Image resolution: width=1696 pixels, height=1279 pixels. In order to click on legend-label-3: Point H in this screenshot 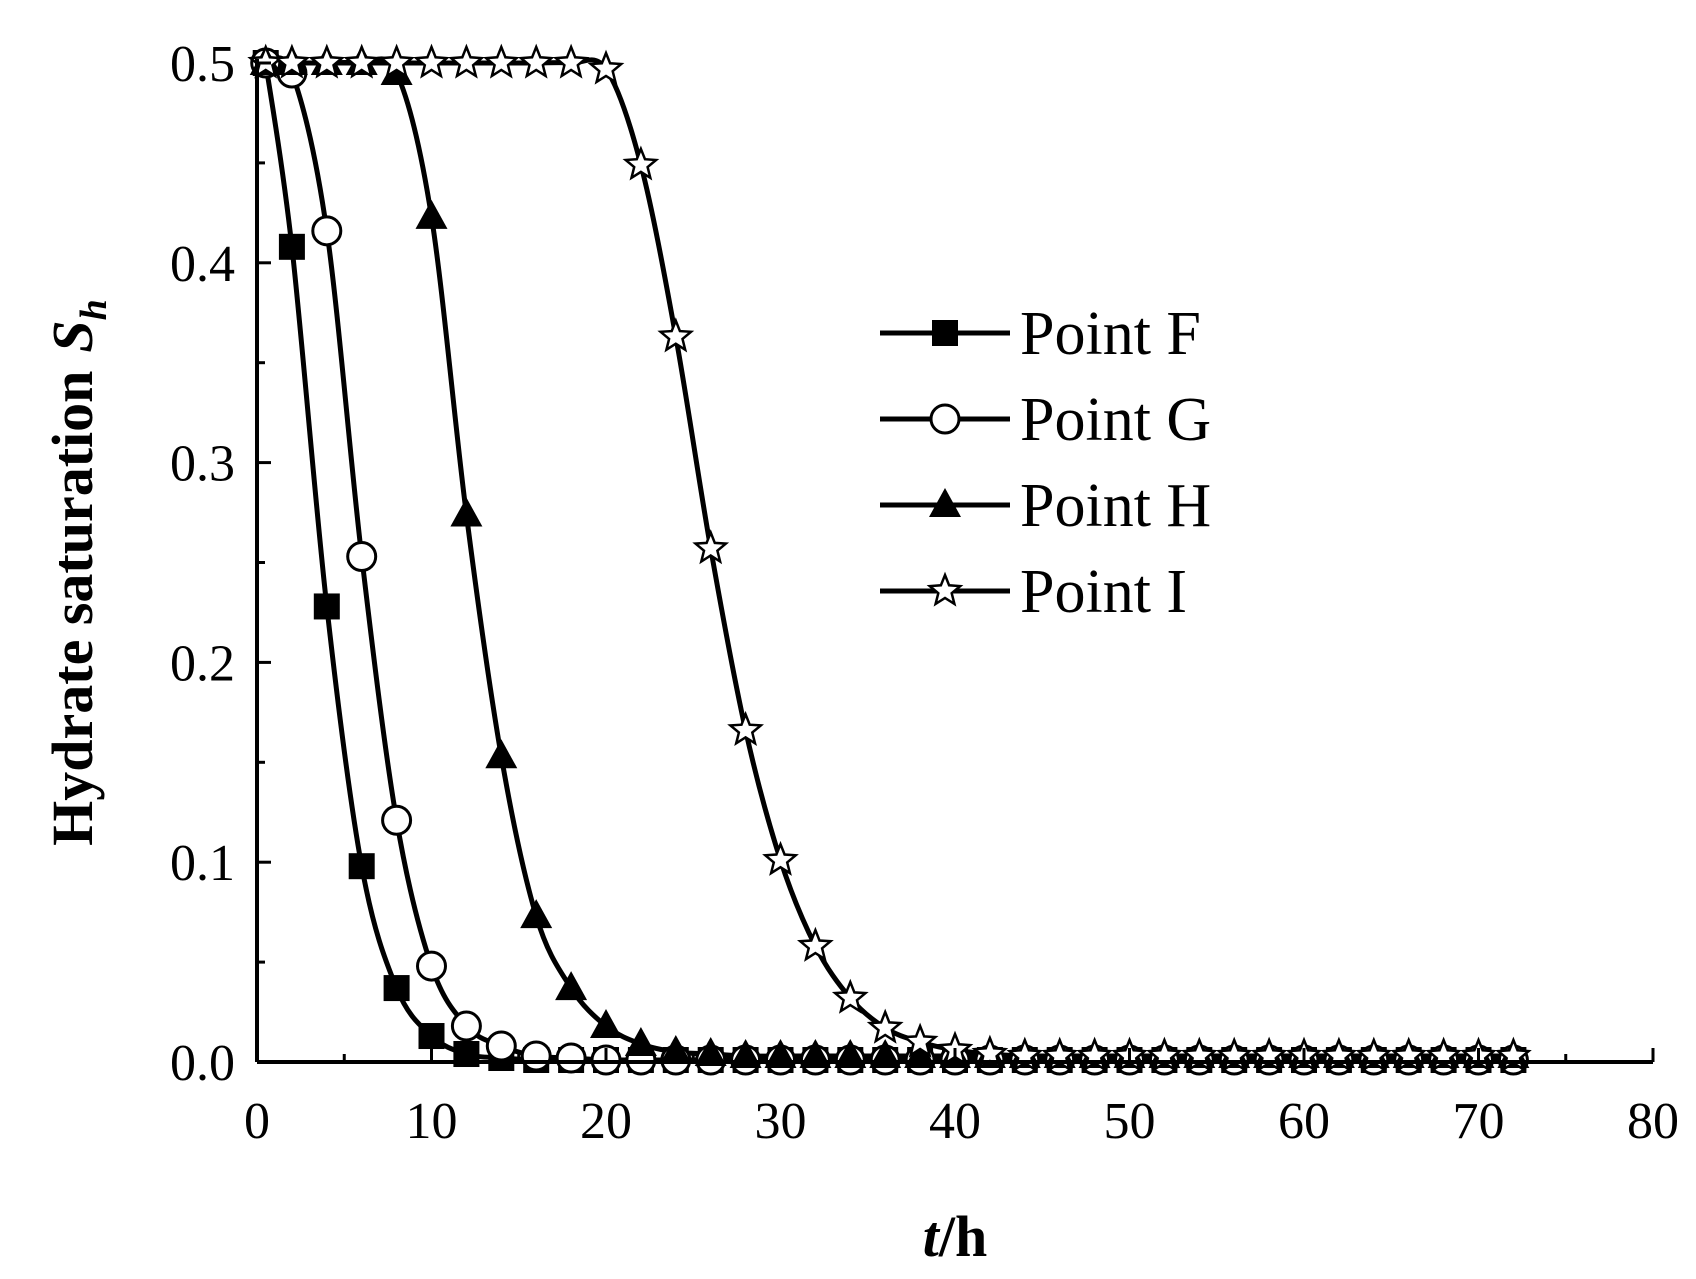, I will do `click(1115, 506)`.